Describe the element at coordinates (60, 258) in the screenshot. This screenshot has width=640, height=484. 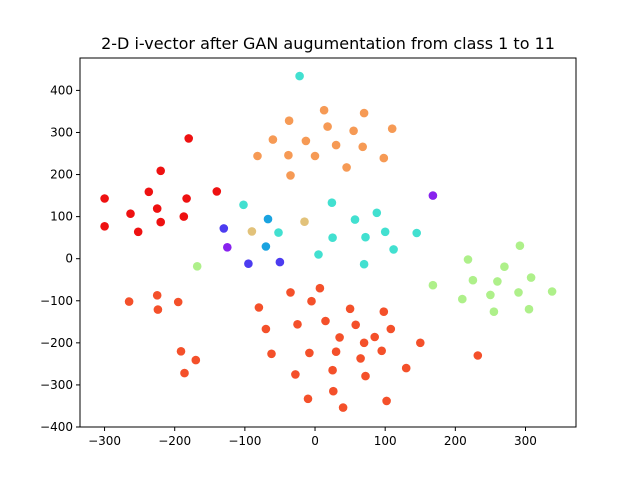
I see `y-axis: −400 −300 −200 −100 0 100 200 300 400` at that location.